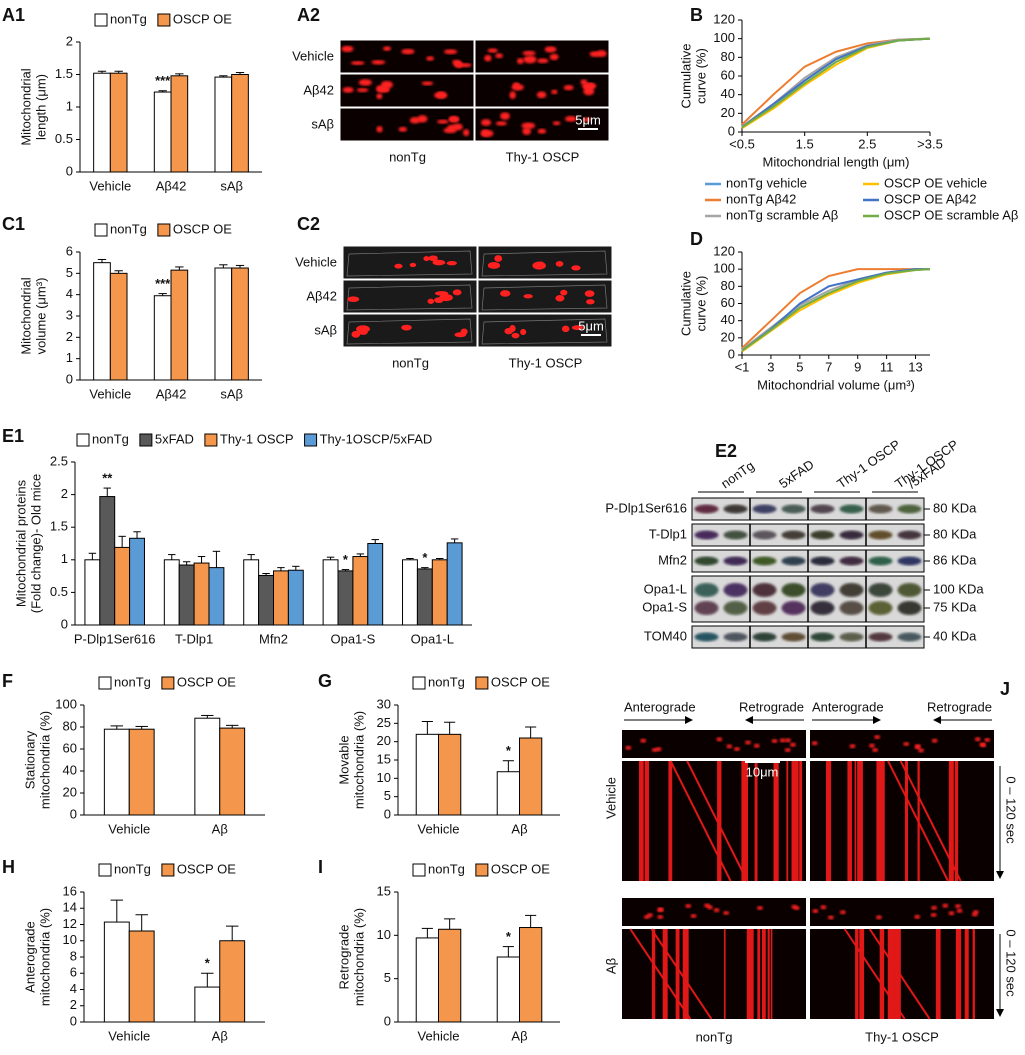  Describe the element at coordinates (409, 331) in the screenshot. I see `render-box` at that location.